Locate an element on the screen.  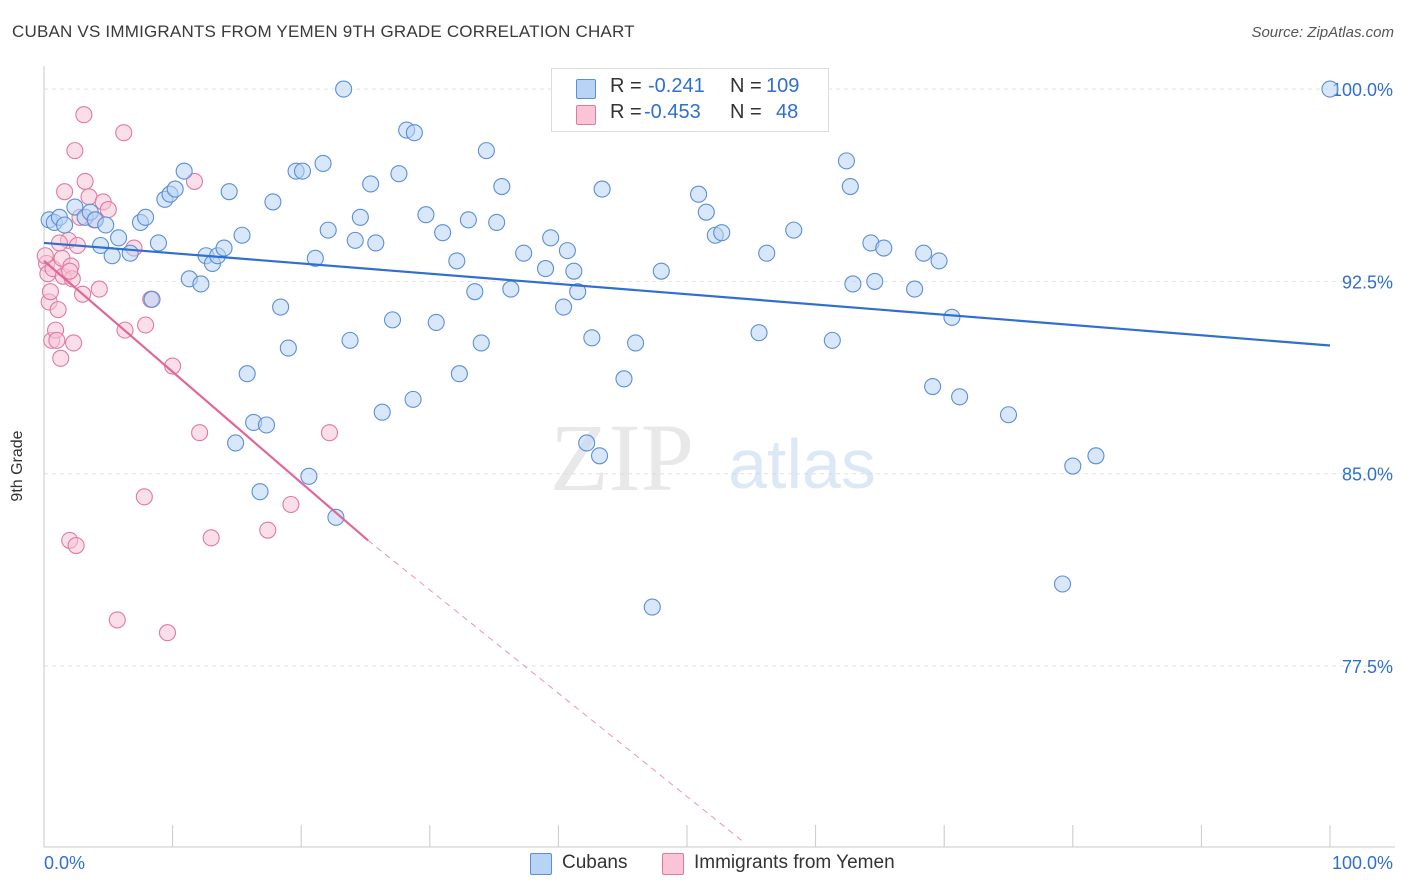
correlation-legend: R = -0.241 N = 109 R = -0.453 N = 48 is located at coordinates (690, 100).